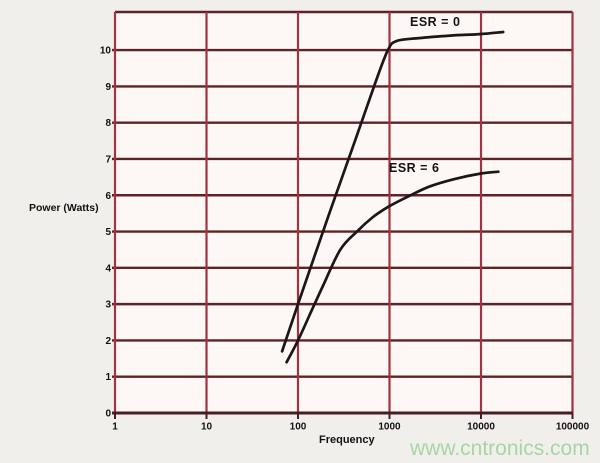 Image resolution: width=600 pixels, height=463 pixels. Describe the element at coordinates (573, 427) in the screenshot. I see `x-tick-label: 100000` at that location.